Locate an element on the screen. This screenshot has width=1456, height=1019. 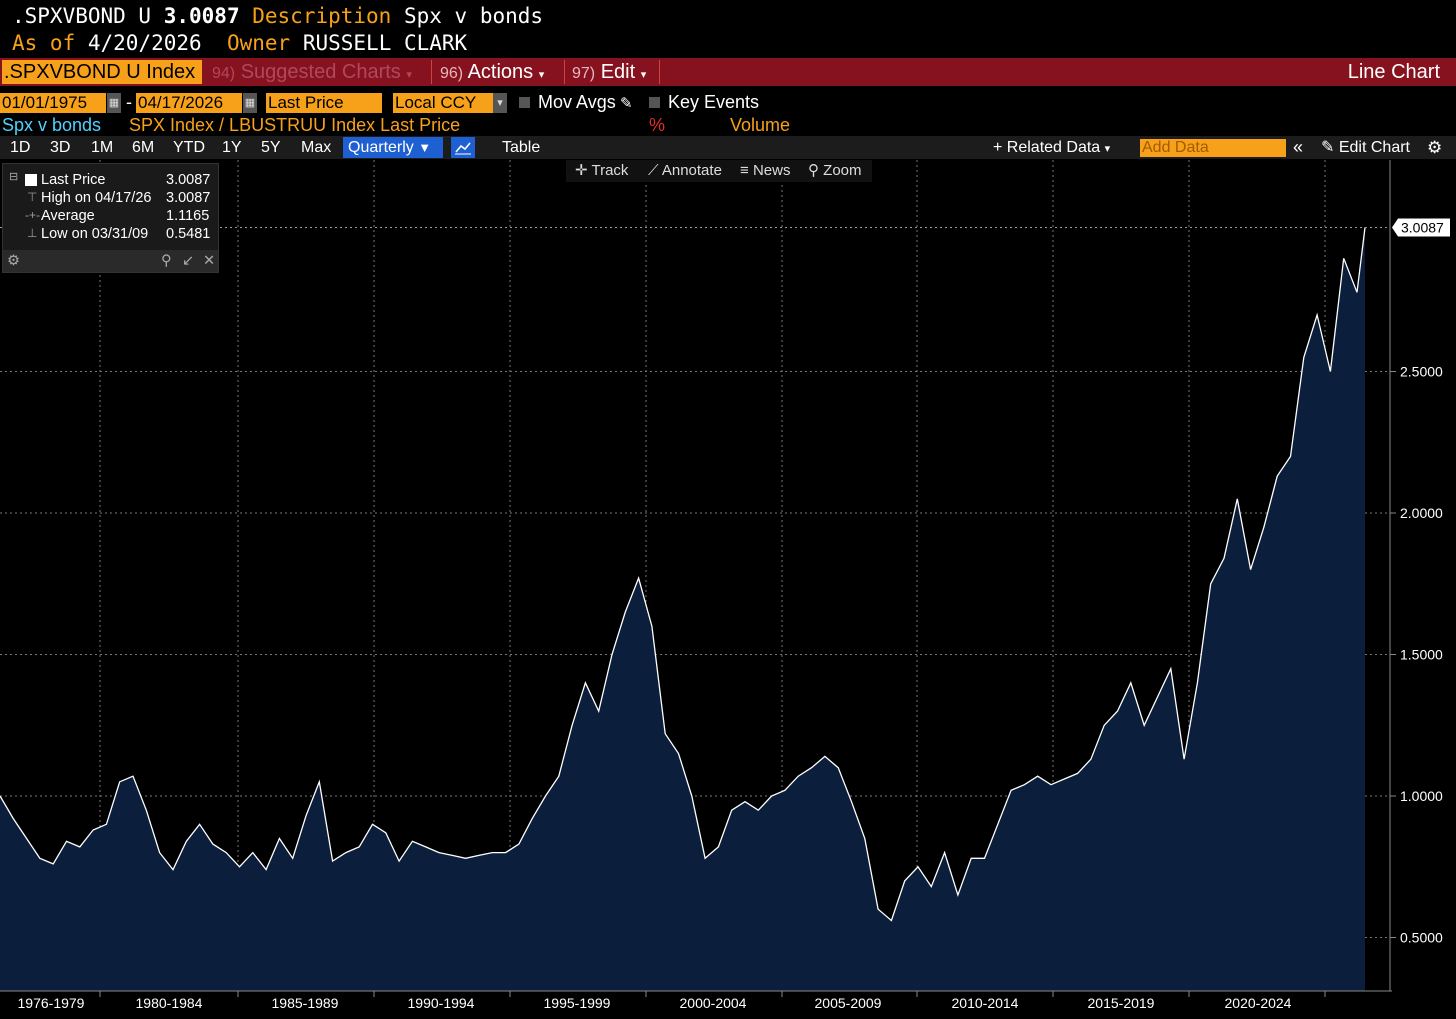
zoom-label: Zoom is located at coordinates (842, 170).